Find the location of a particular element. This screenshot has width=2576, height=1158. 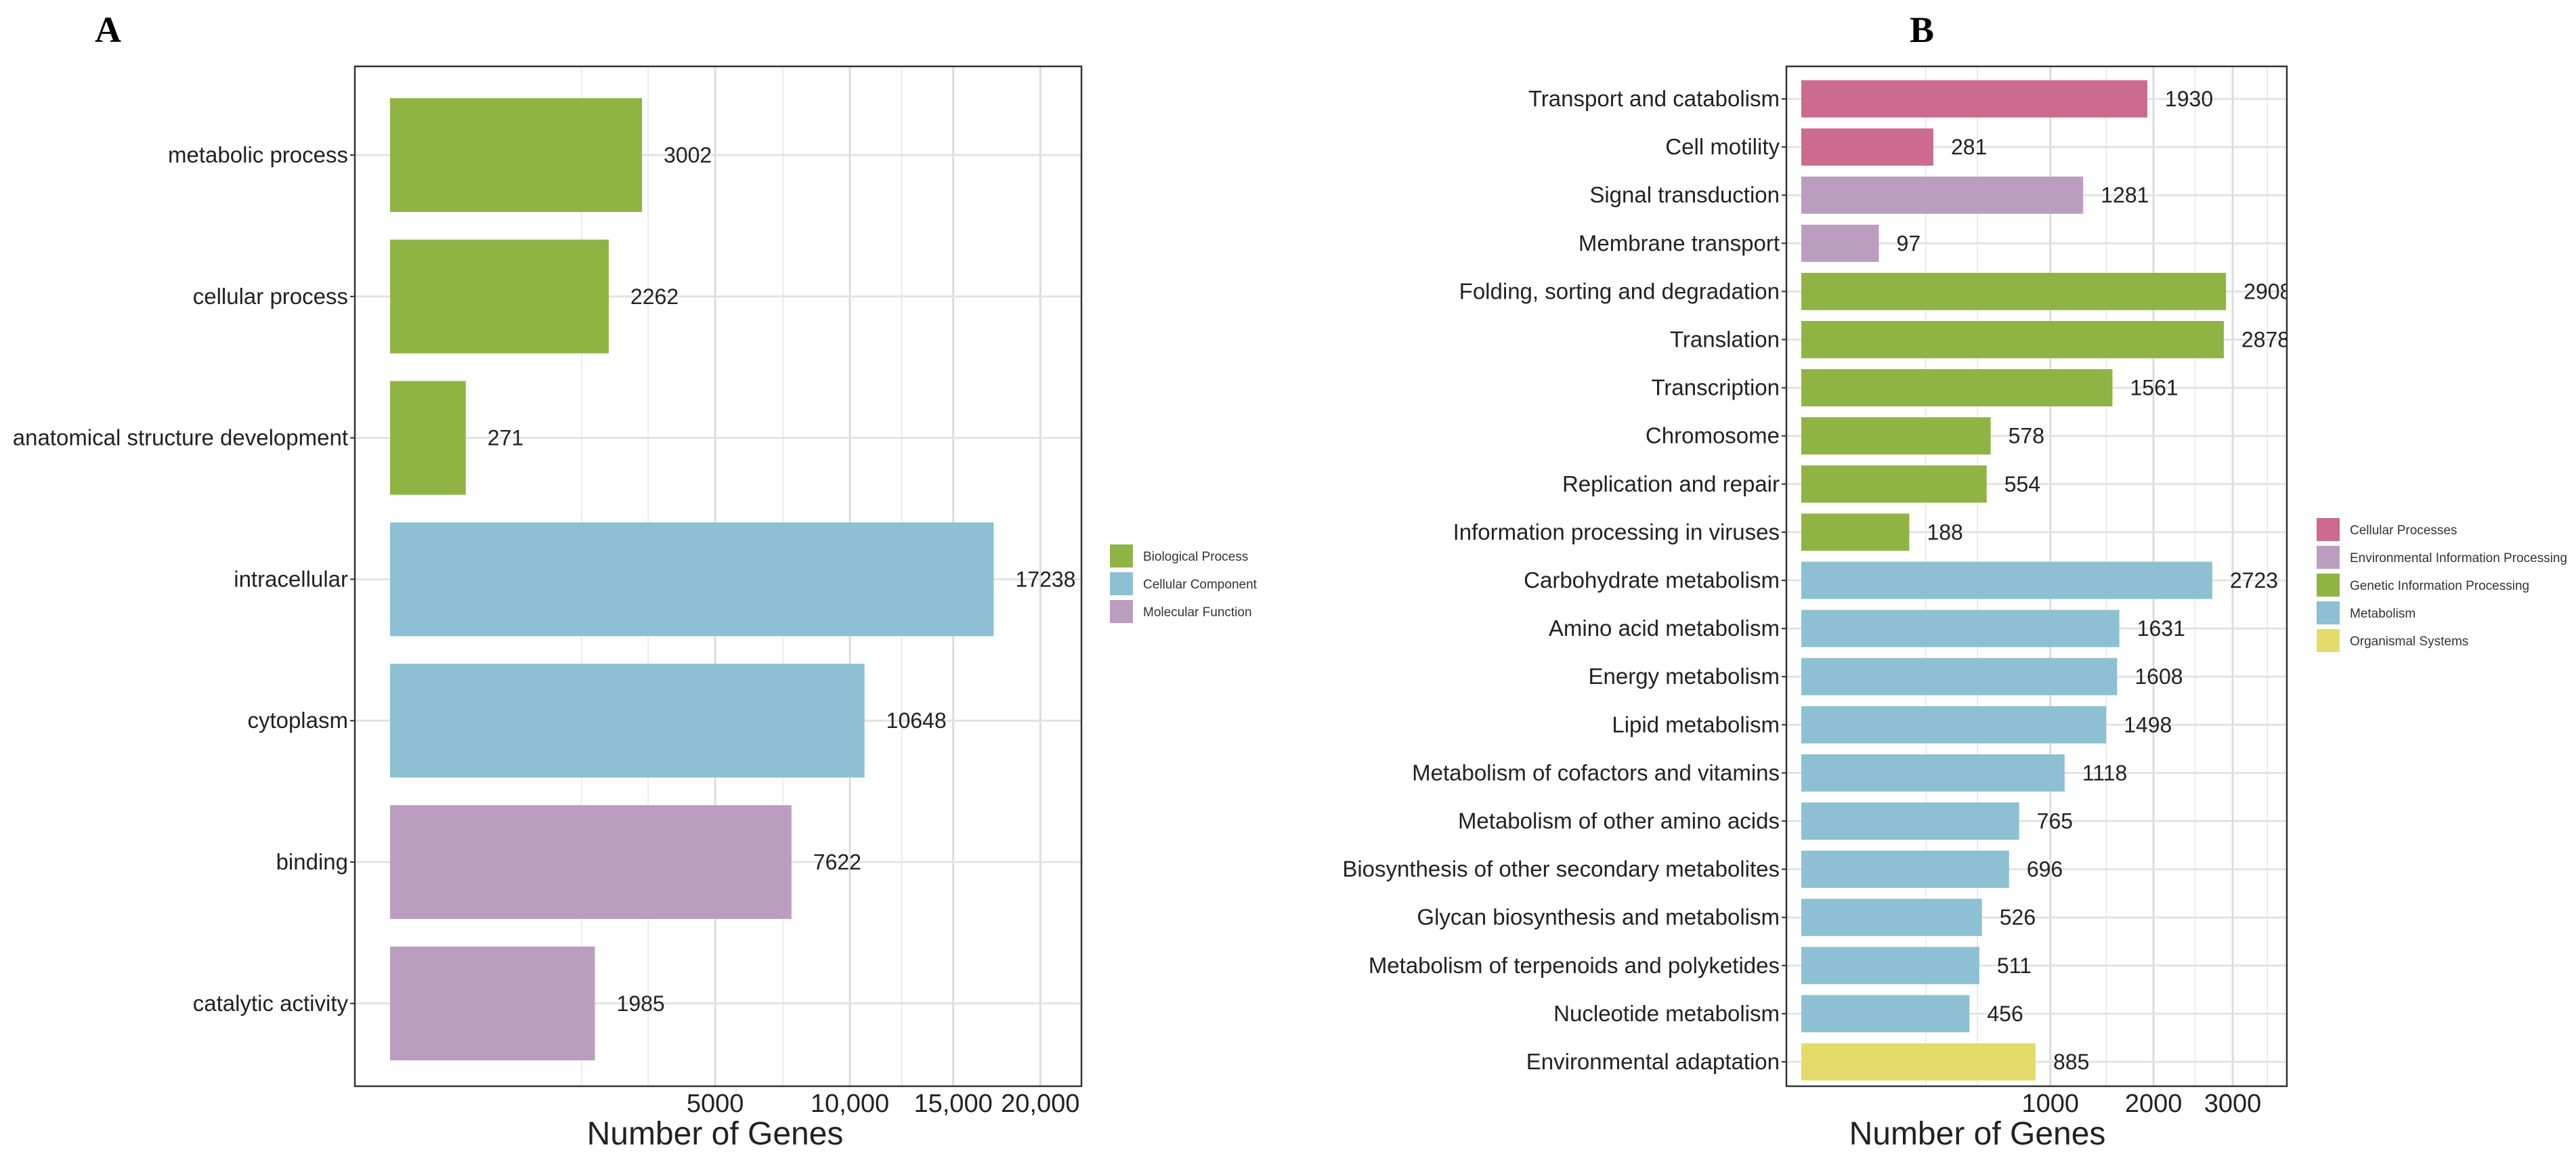

data-label: 1561 is located at coordinates (2154, 388).